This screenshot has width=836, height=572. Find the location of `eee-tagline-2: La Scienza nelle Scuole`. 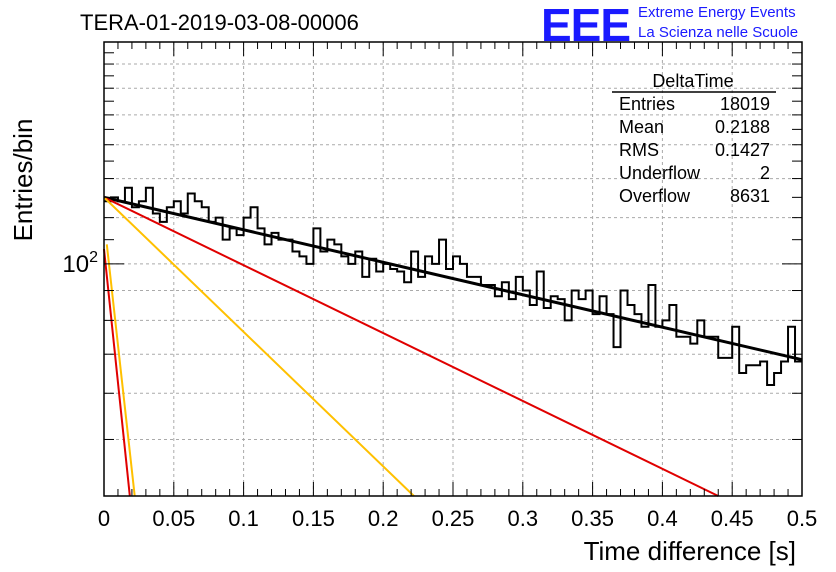

eee-tagline-2: La Scienza nelle Scuole is located at coordinates (718, 32).